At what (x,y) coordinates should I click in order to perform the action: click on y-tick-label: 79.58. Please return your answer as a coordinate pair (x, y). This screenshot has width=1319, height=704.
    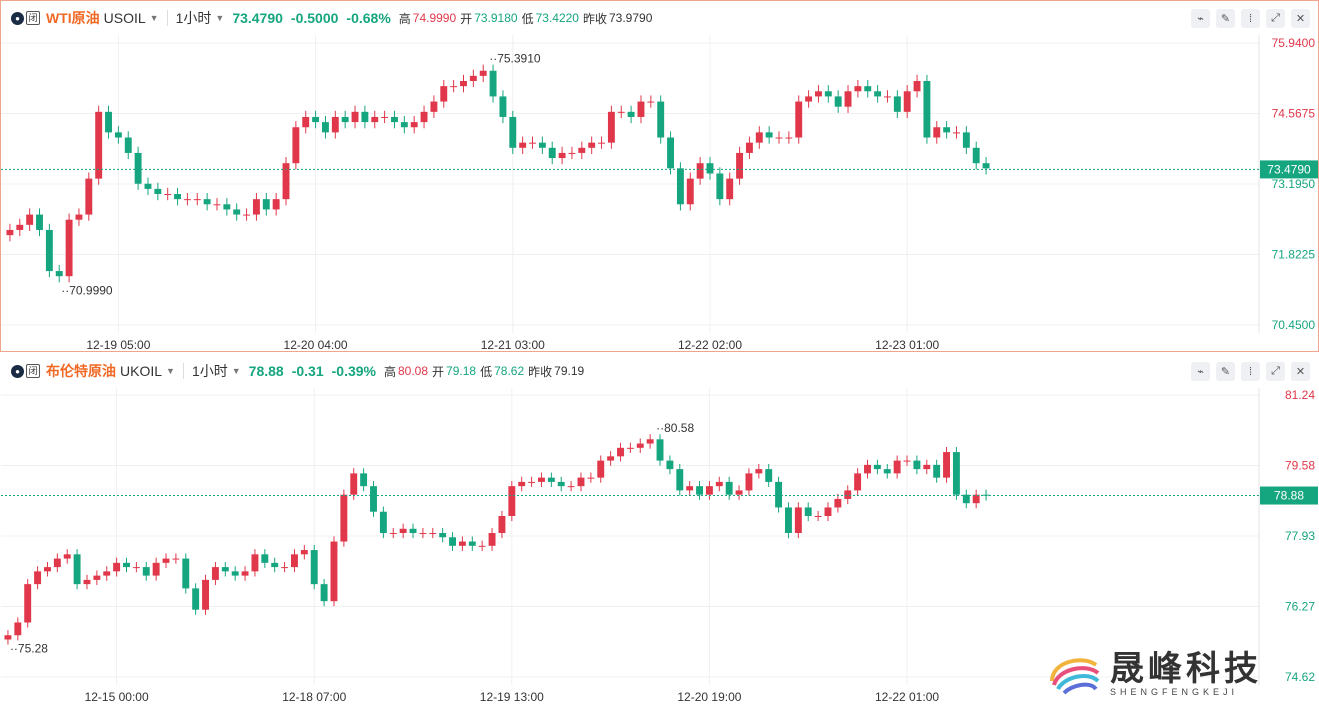
    Looking at the image, I should click on (1300, 466).